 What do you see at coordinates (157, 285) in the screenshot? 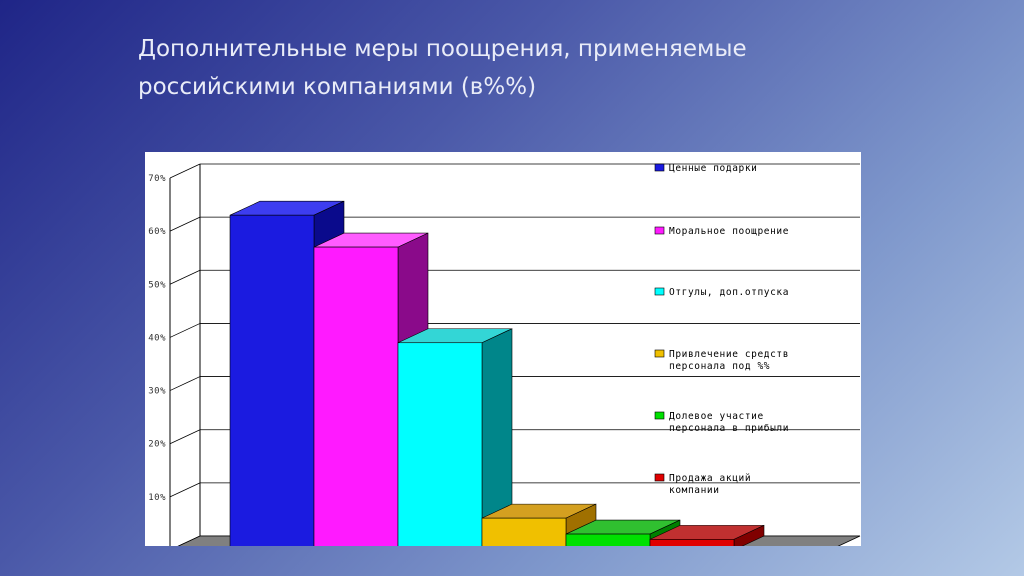
I see `y-tick-label-5: 50%` at bounding box center [157, 285].